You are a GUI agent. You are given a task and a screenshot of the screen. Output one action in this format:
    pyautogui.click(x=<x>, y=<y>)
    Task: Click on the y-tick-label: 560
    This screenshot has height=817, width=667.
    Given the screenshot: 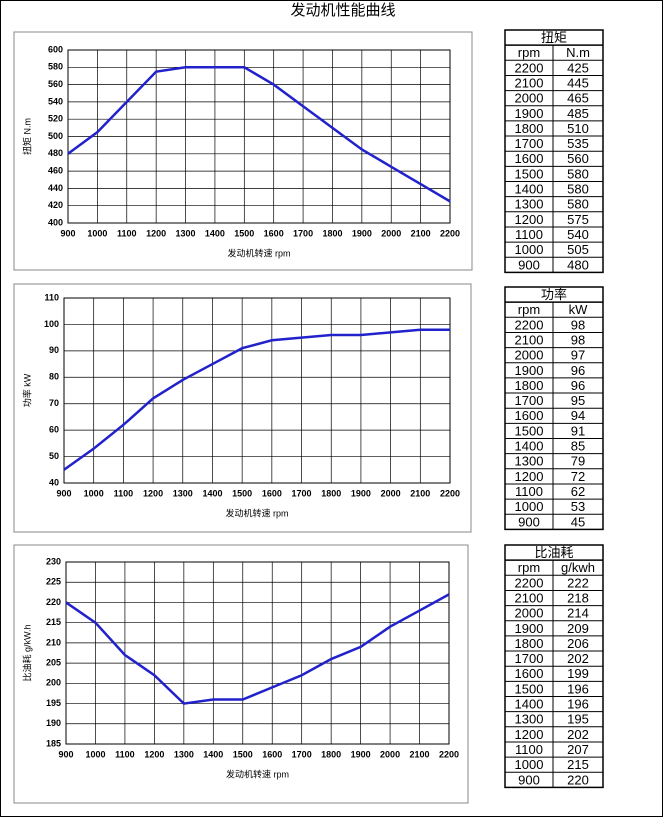 What is the action you would take?
    pyautogui.click(x=55, y=84)
    